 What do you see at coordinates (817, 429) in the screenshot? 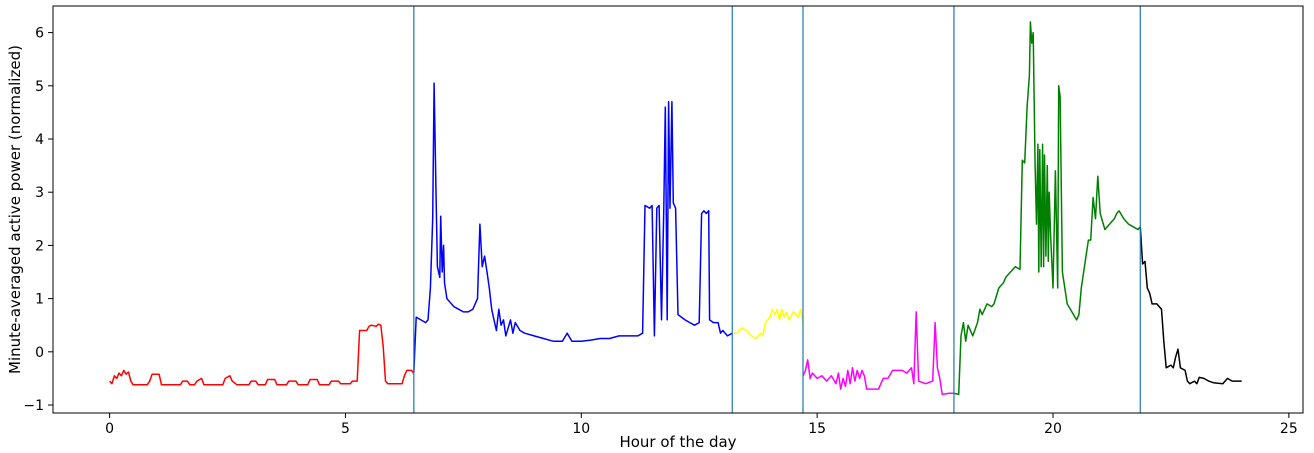
I see `x-tick-label: 15` at bounding box center [817, 429].